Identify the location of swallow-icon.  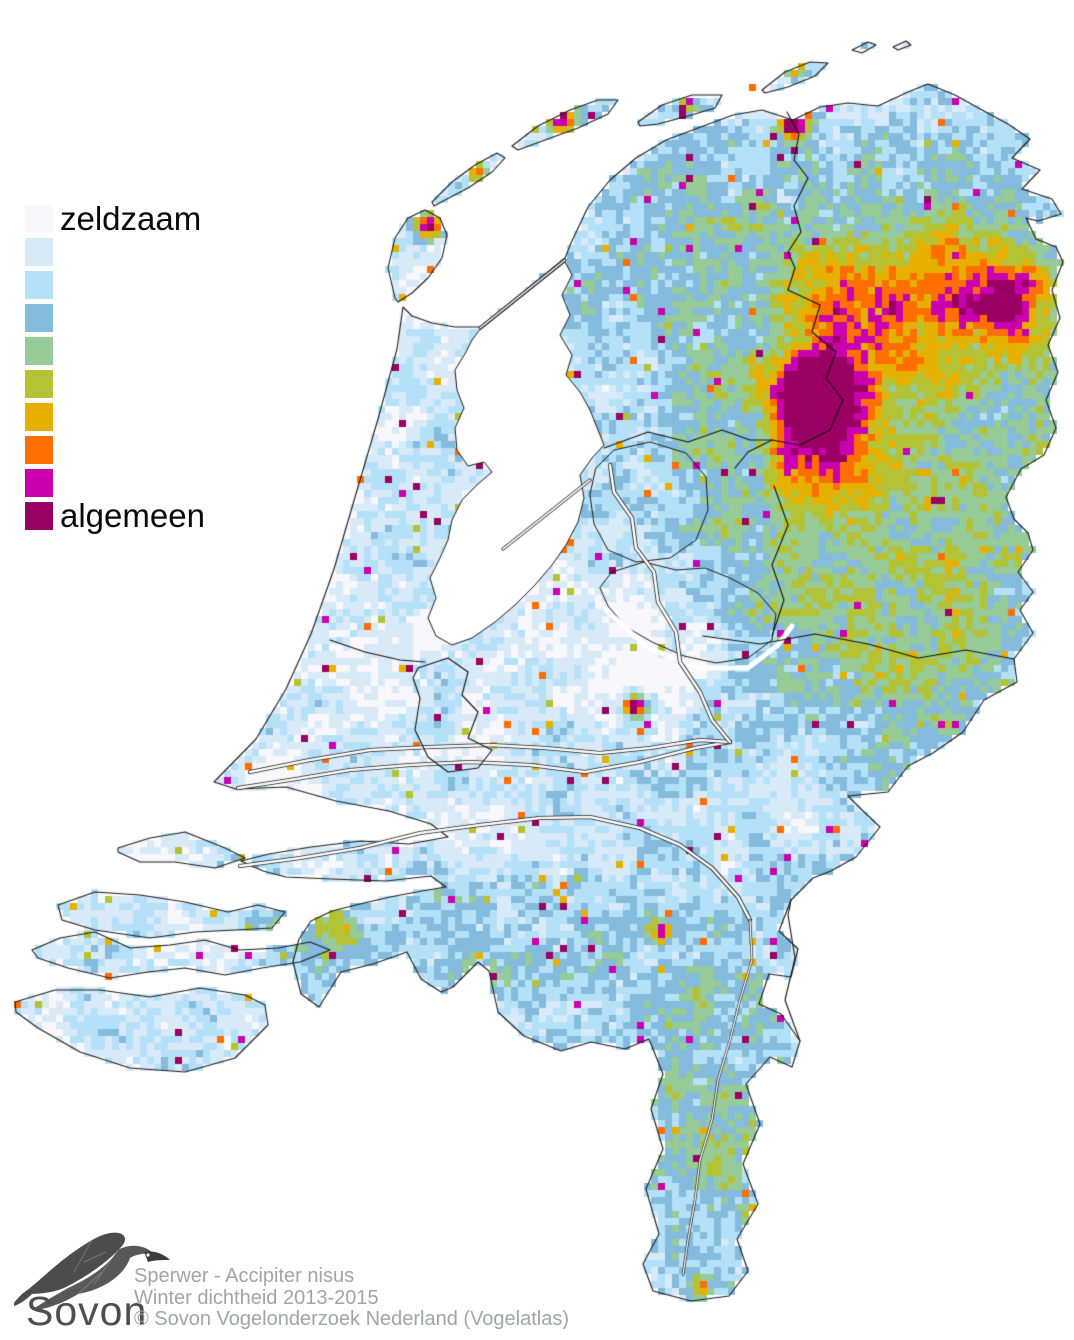
(92, 1271).